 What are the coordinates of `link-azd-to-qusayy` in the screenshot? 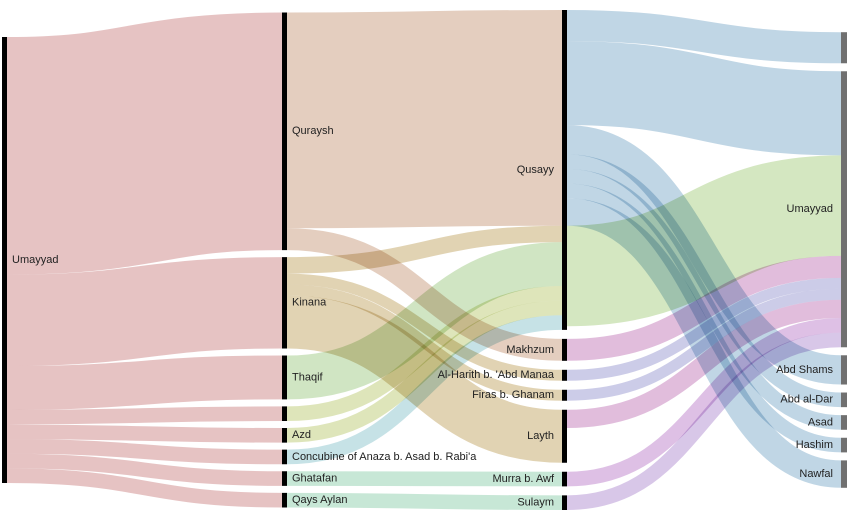 It's located at (424, 371).